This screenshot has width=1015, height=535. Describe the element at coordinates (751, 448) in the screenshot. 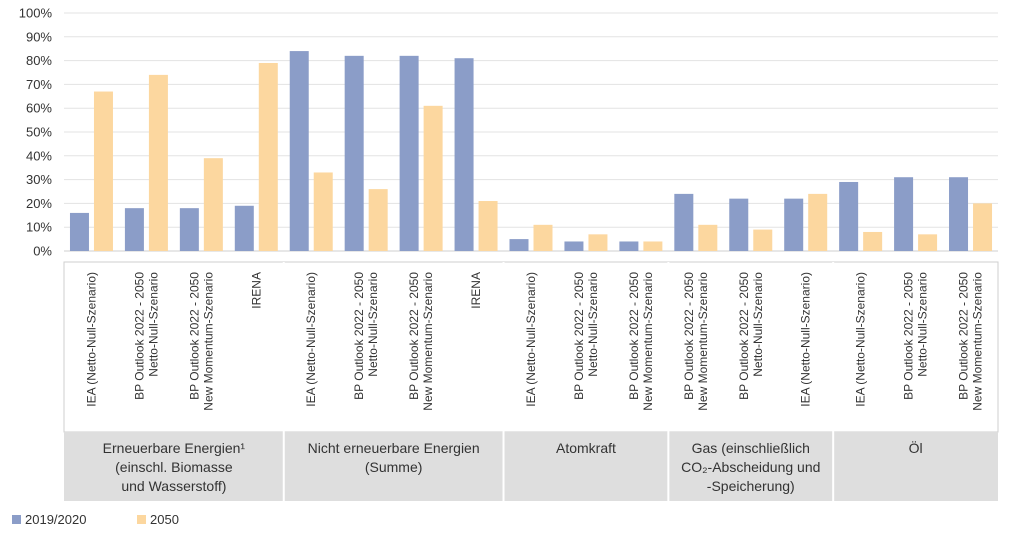

I see `group-label: Gas (einschließlich` at that location.